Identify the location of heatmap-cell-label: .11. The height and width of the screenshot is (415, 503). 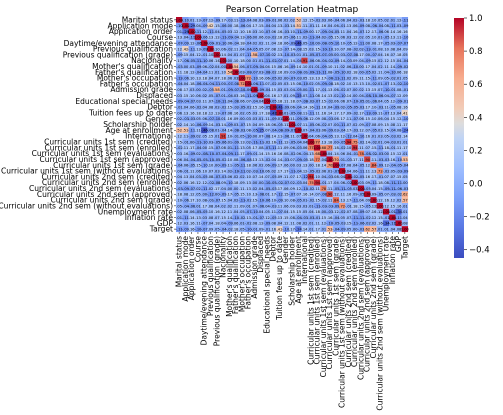
(242, 189).